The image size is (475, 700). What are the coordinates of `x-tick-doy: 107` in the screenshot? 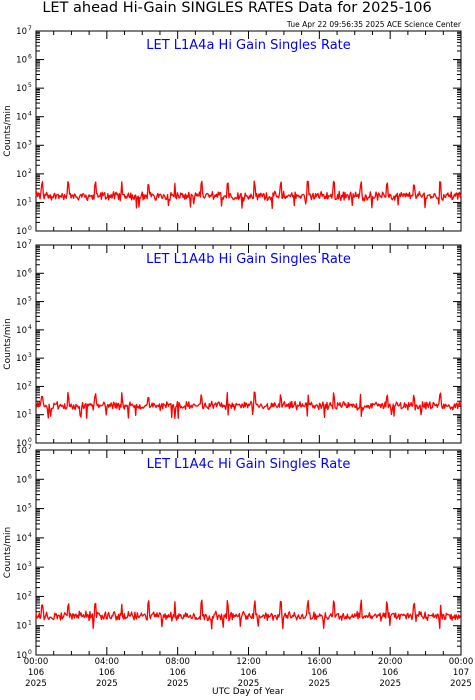 It's located at (461, 673).